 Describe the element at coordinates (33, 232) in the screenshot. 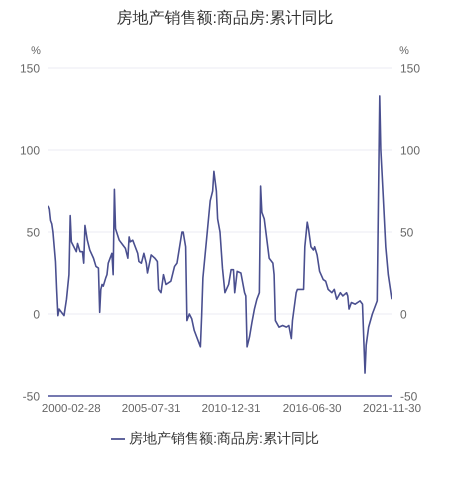

I see `y-tick-label: 50` at that location.